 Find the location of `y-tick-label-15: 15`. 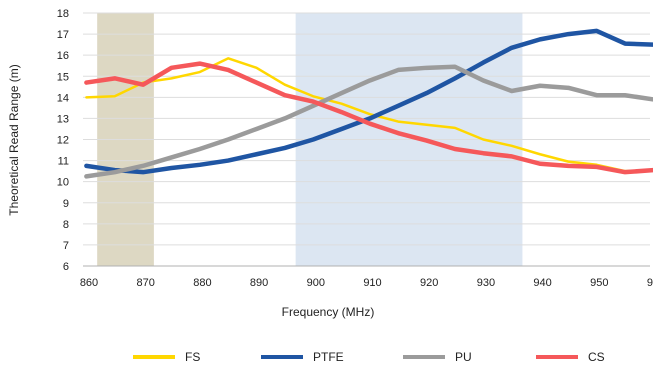

y-tick-label-15: 15 is located at coordinates (63, 77).